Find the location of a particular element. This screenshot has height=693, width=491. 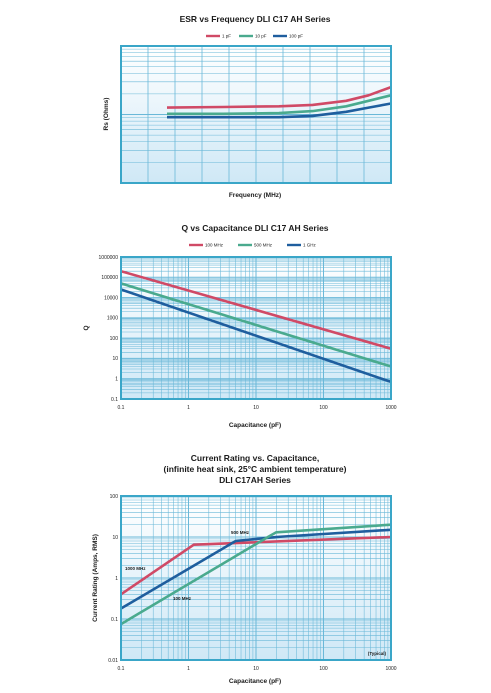

current-x-tick-label: 10 is located at coordinates (256, 669).